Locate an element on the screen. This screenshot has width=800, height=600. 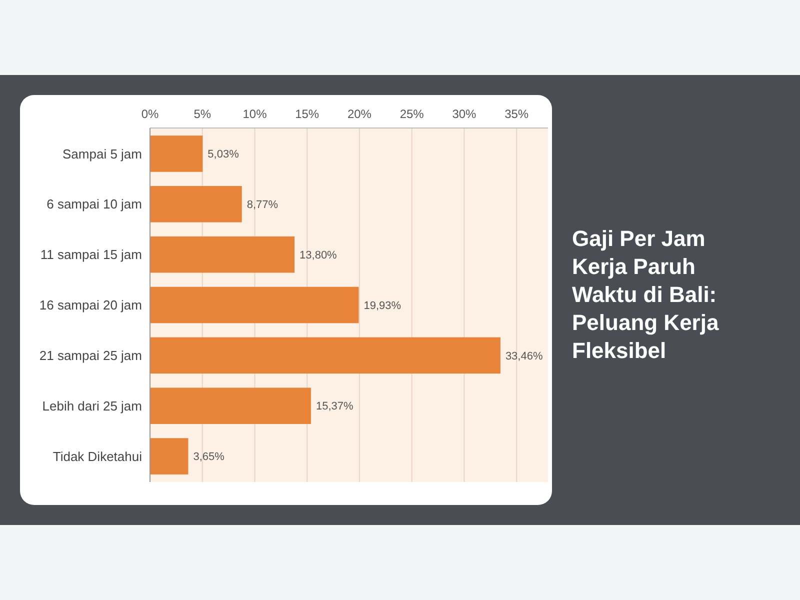
y-tick-label: 21 sampai 25 jam is located at coordinates (90, 355).